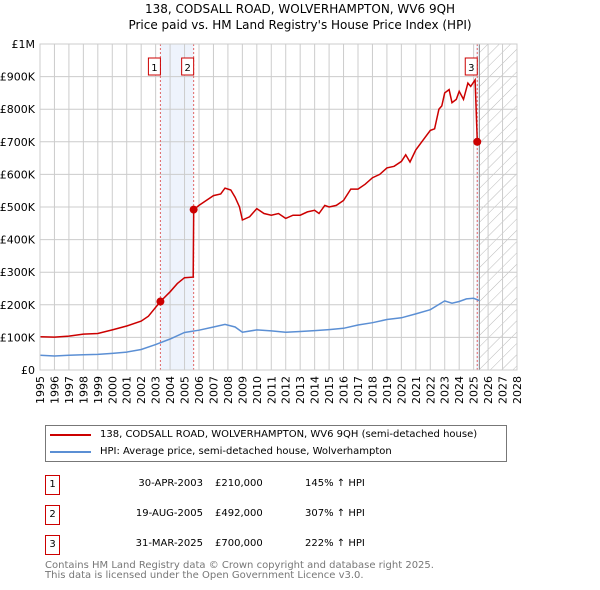 The height and width of the screenshot is (590, 600). What do you see at coordinates (18, 240) in the screenshot?
I see `y-tick-label: £400K` at bounding box center [18, 240].